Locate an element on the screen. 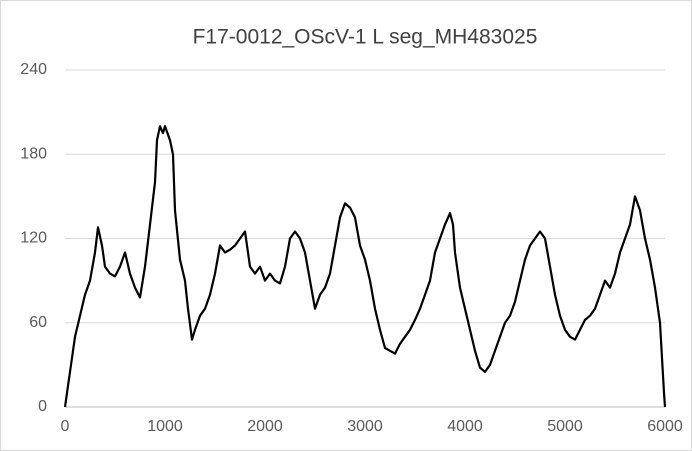 The width and height of the screenshot is (692, 451). y-tick-label: 180 is located at coordinates (33, 153).